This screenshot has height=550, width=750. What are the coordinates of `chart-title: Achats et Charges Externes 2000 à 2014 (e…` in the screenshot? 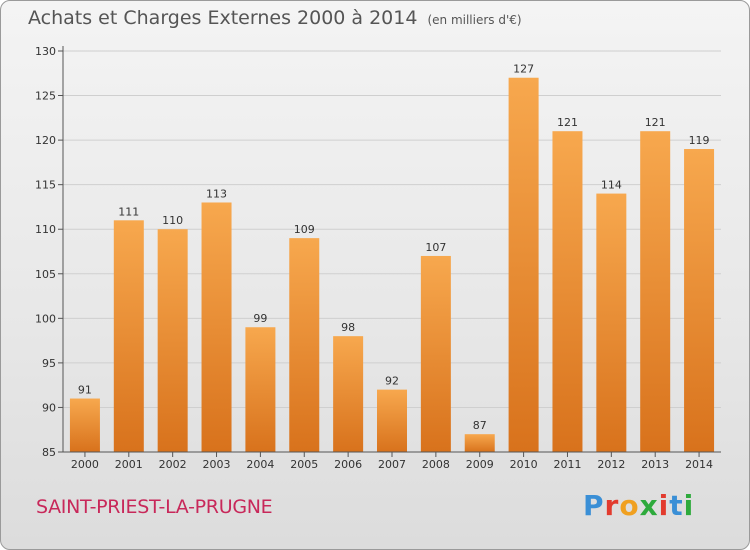 It's located at (275, 18).